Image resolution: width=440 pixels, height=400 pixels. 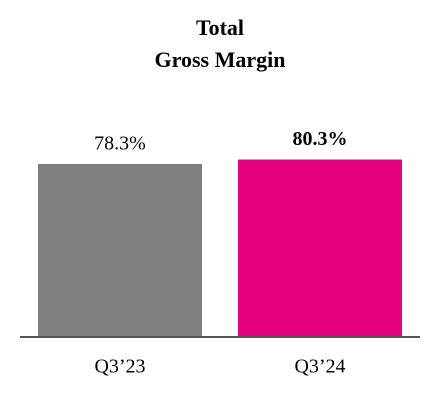 I want to click on chart-title: Total, so click(x=220, y=27).